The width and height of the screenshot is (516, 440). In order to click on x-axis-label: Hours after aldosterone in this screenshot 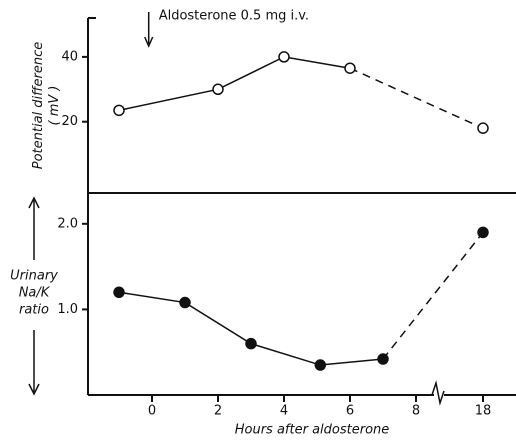, I will do `click(312, 430)`.